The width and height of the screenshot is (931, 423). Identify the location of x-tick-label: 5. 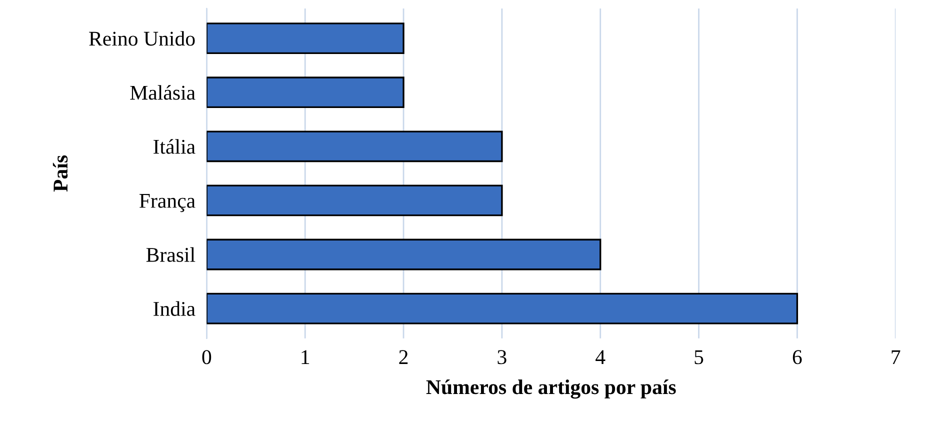
(699, 357).